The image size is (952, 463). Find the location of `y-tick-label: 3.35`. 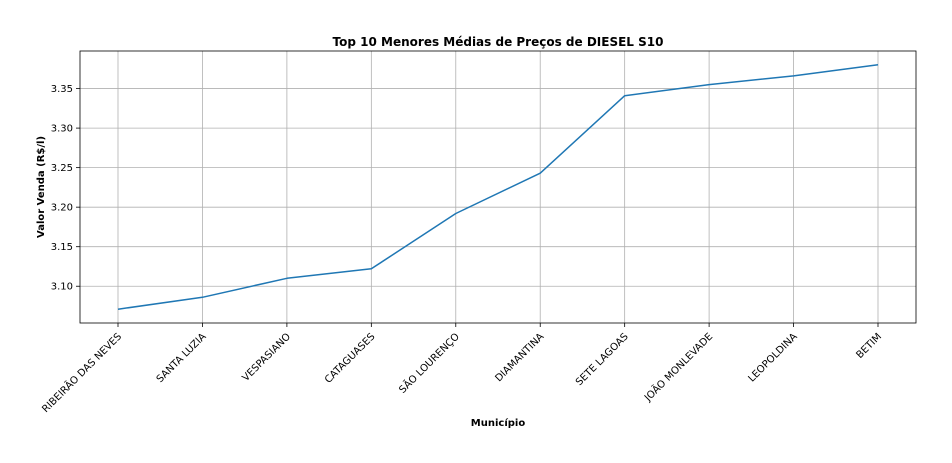

y-tick-label: 3.35 is located at coordinates (62, 89).